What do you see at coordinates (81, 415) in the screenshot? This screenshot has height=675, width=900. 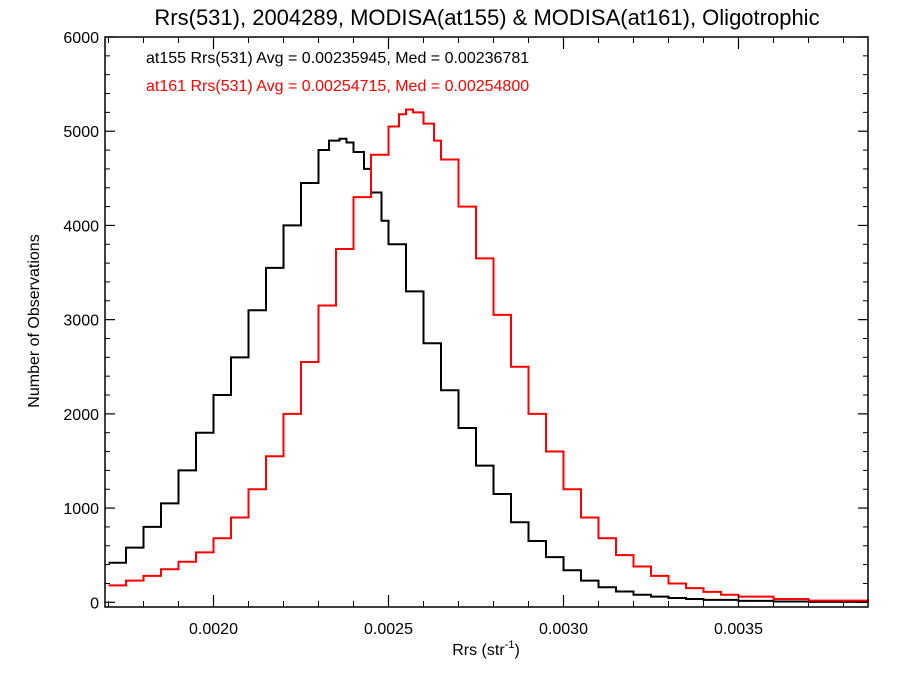 I see `y-tick-label: 2000` at bounding box center [81, 415].